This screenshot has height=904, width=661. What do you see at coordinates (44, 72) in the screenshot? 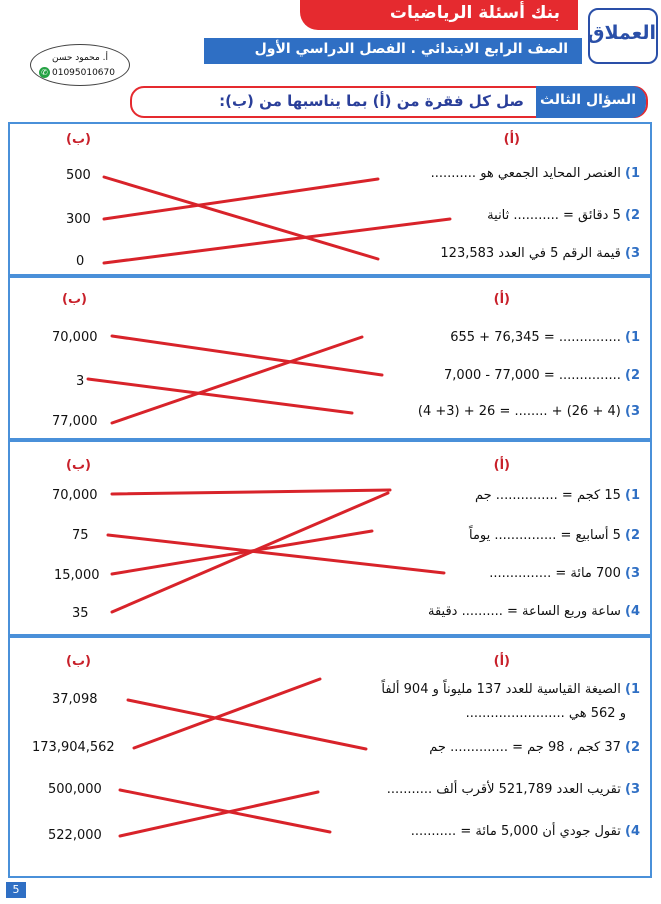
I see `whatsapp-icon: ✆` at bounding box center [44, 72].